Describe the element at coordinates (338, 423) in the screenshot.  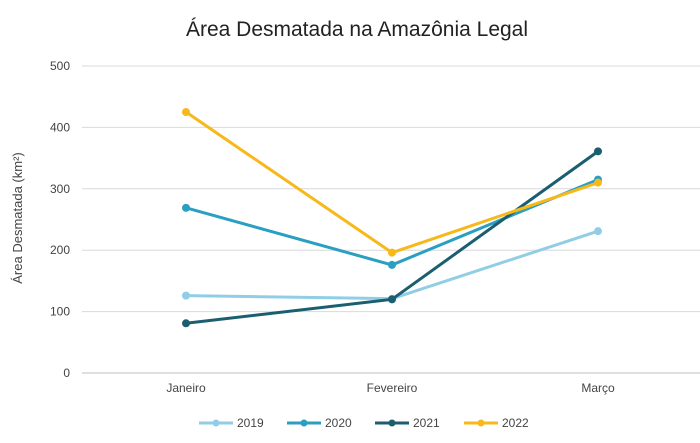
I see `legend-label: 2020` at that location.